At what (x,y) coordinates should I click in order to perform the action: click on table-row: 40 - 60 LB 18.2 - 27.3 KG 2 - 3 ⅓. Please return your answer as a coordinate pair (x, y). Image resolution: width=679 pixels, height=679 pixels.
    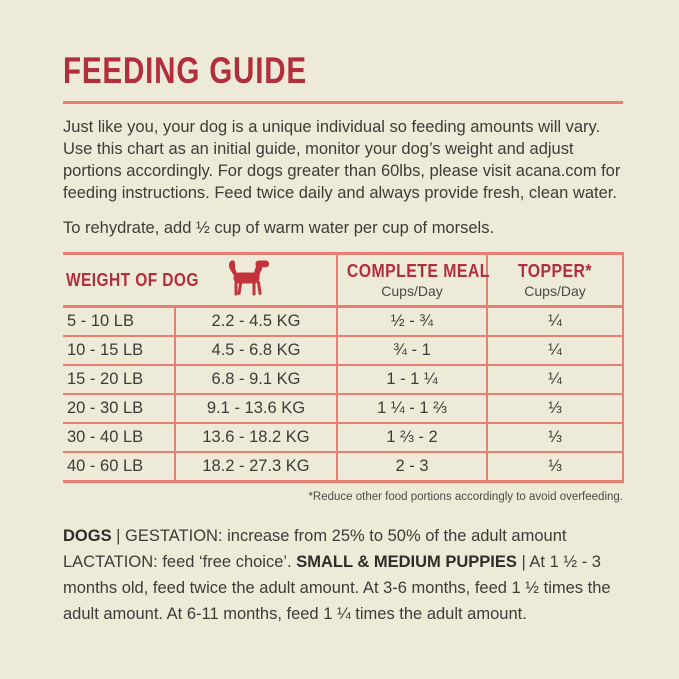
    Looking at the image, I should click on (343, 467).